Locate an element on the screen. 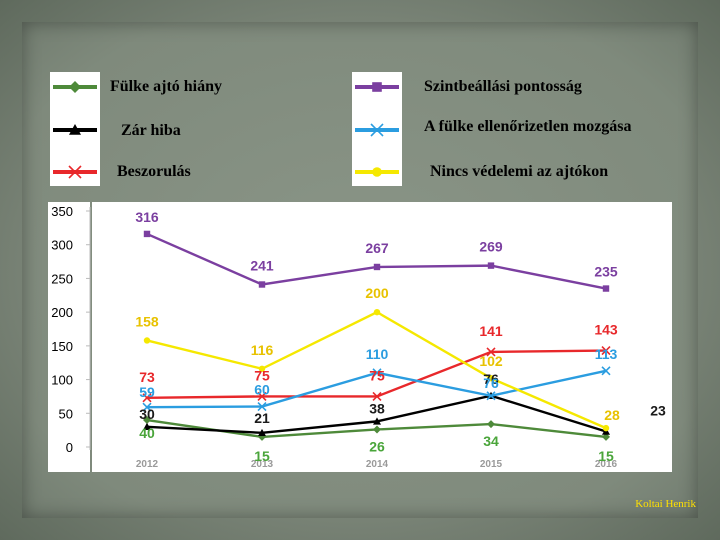 The image size is (720, 540). data-label: 28 is located at coordinates (612, 415).